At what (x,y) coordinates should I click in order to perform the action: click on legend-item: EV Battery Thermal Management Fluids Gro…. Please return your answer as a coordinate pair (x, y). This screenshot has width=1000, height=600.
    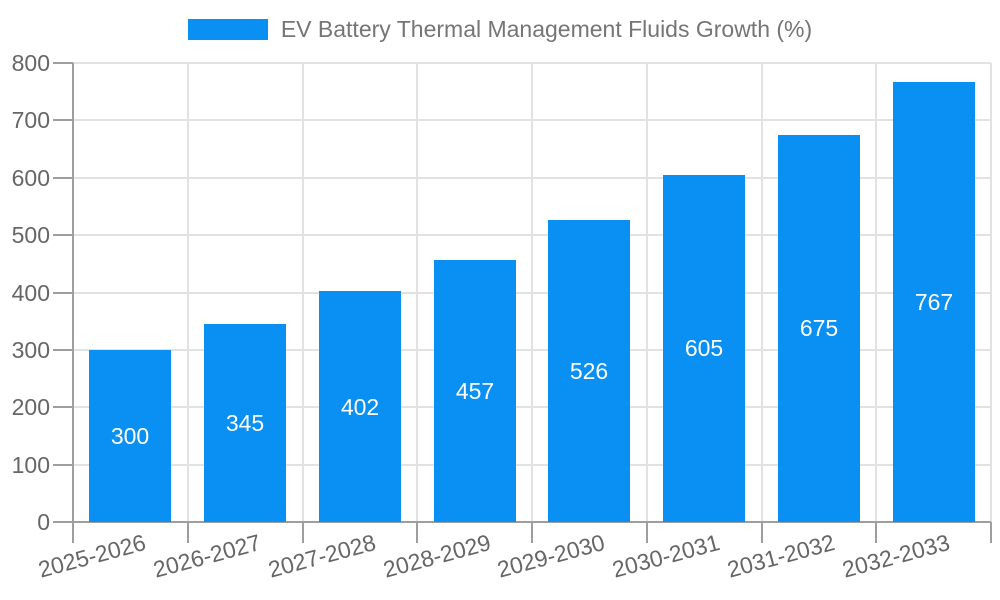
    Looking at the image, I should click on (500, 29).